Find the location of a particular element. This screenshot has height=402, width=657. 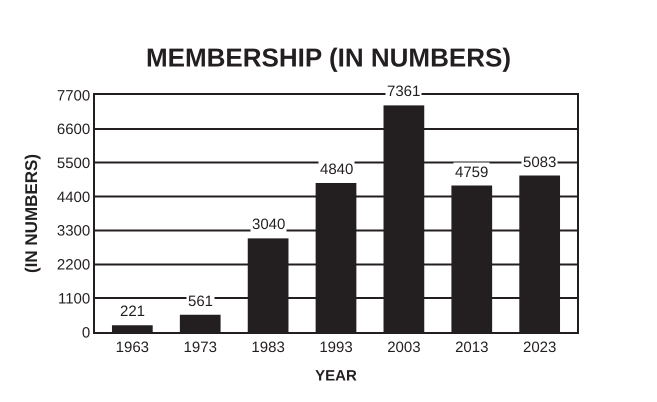

y-axis-title: (IN NUMBERS) is located at coordinates (31, 213).